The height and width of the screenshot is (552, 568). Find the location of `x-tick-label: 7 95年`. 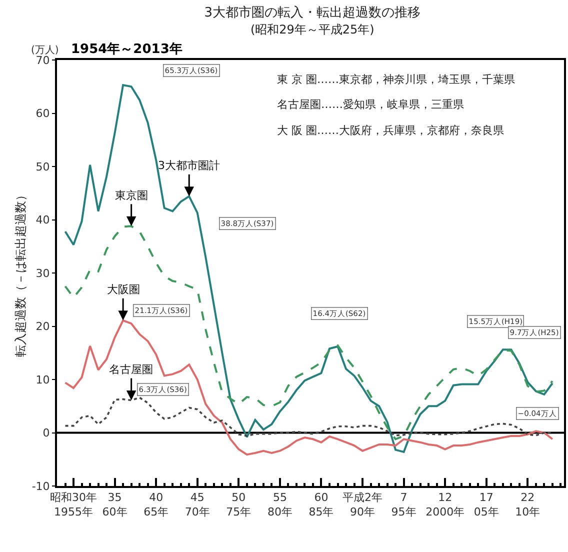

x-tick-label: 7 95年 is located at coordinates (403, 504).